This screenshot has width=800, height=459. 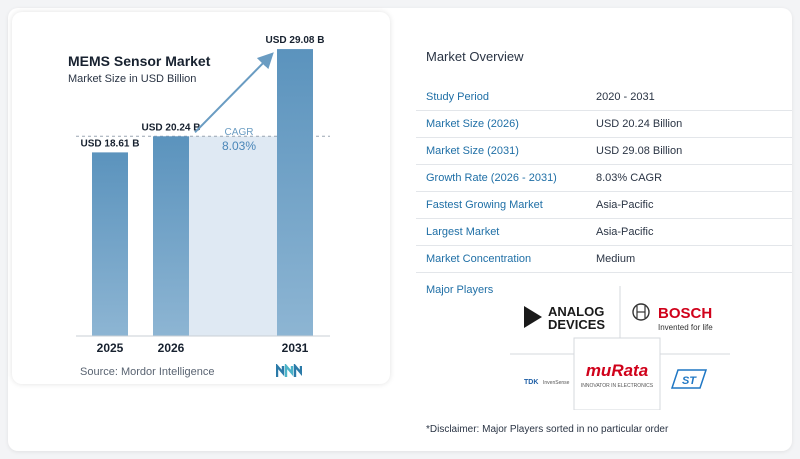 What do you see at coordinates (295, 40) in the screenshot?
I see `value-label-2031: USD 29.08 B` at bounding box center [295, 40].